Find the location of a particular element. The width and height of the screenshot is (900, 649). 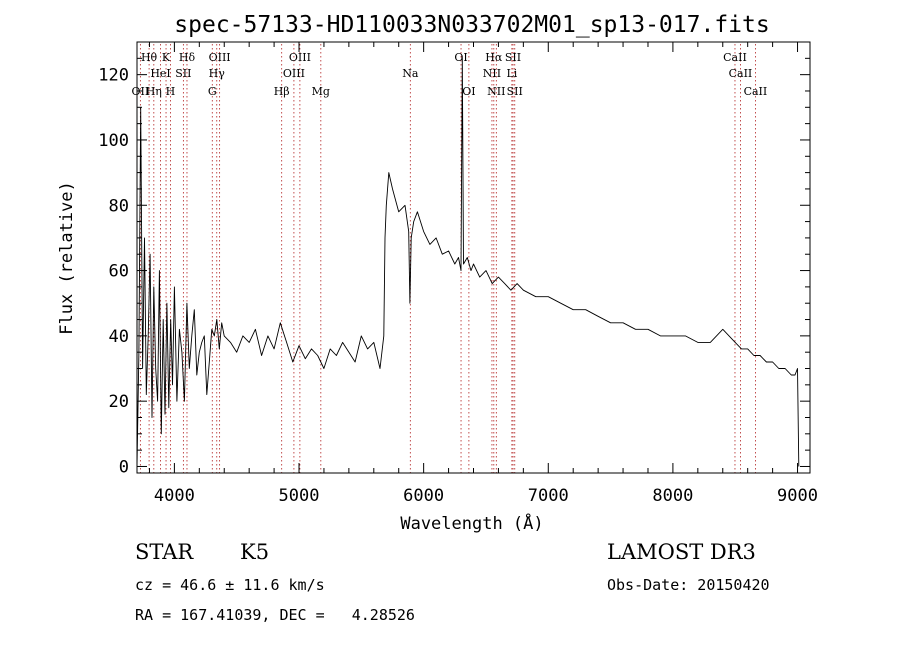

x-tick-label: 6000 is located at coordinates (423, 496).